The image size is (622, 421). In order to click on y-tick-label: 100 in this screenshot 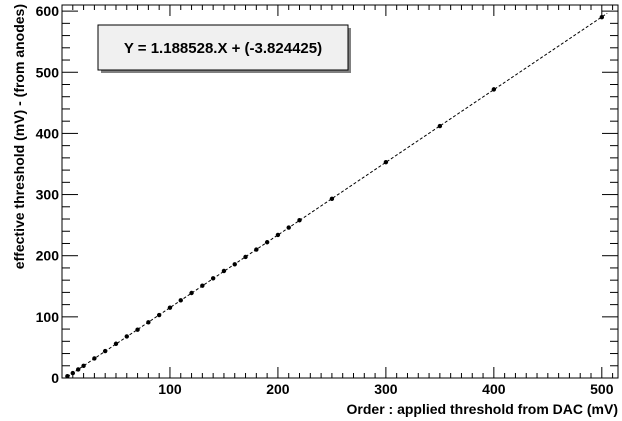, I will do `click(48, 317)`.